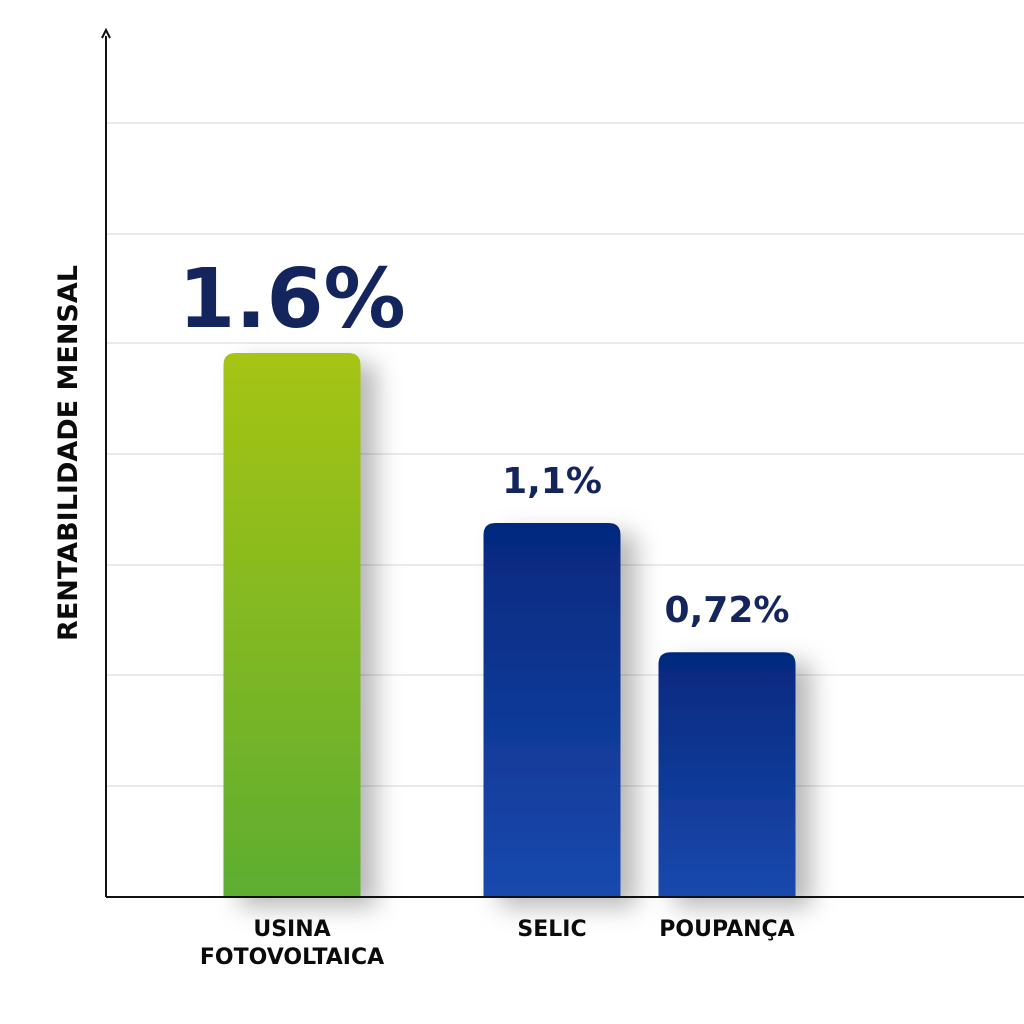  Describe the element at coordinates (291, 929) in the screenshot. I see `category-label-0-line-0: USINA` at that location.